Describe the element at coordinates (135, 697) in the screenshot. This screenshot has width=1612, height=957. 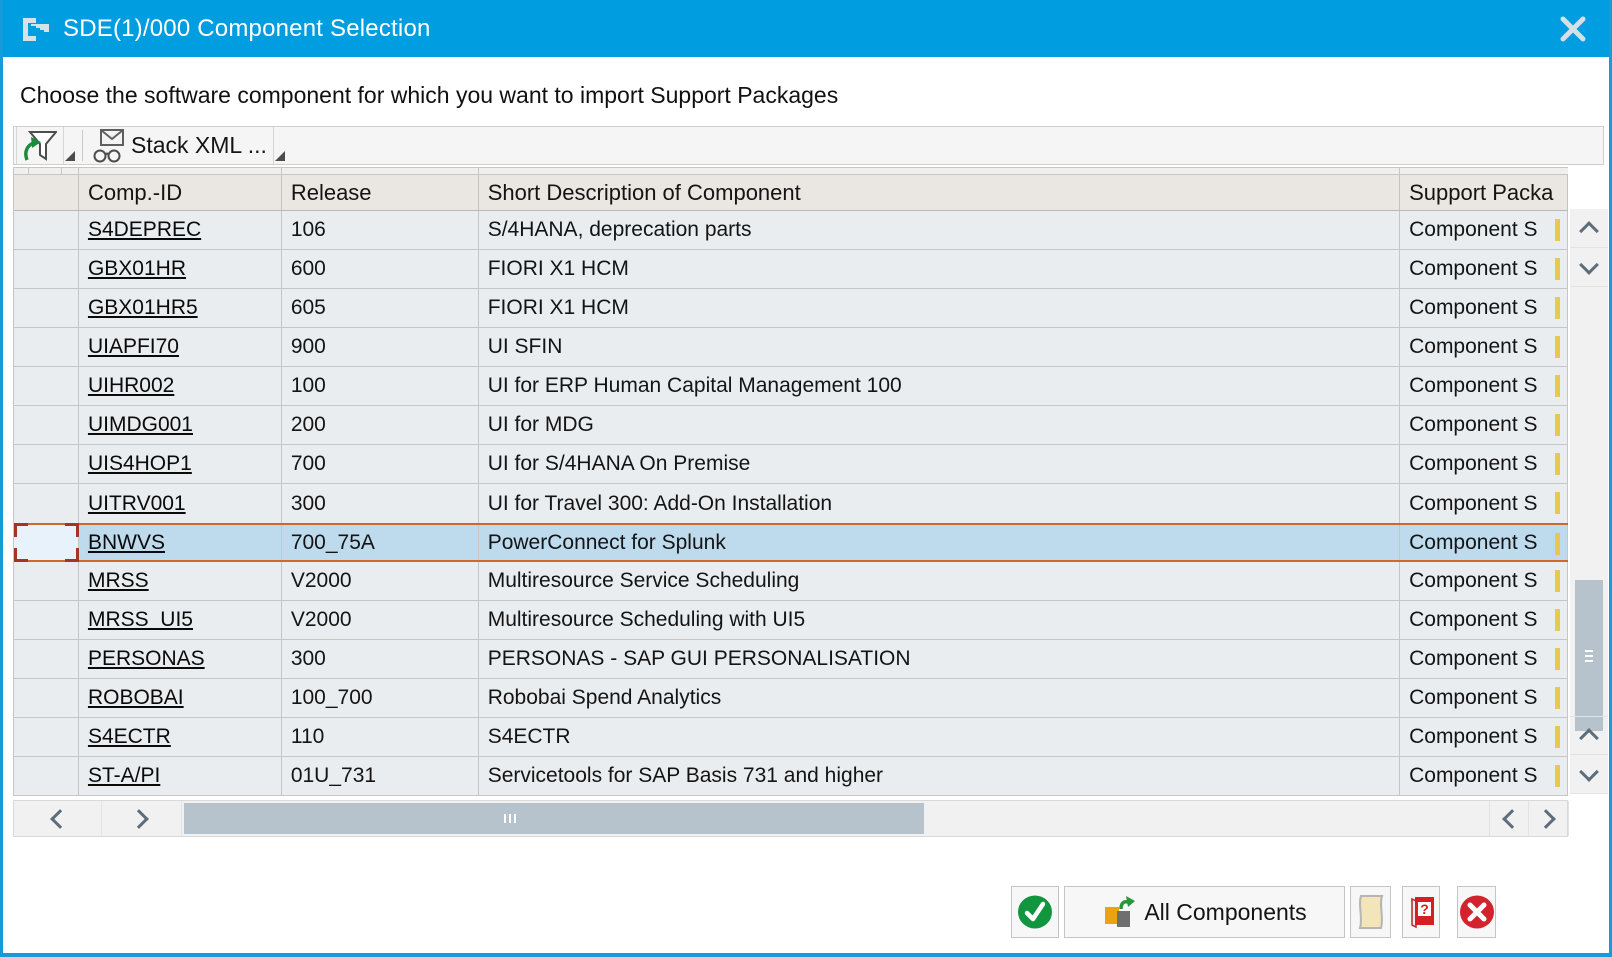
I see `component-link: ROBOBAI` at that location.